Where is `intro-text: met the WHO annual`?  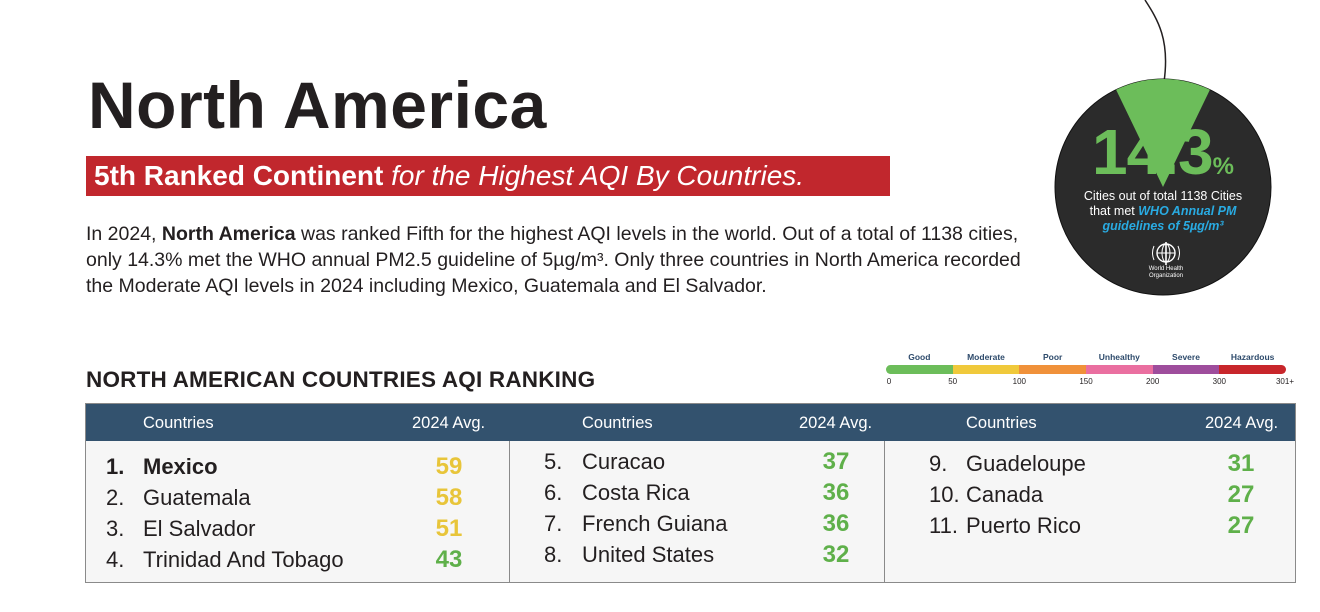 intro-text: met the WHO annual is located at coordinates (279, 260).